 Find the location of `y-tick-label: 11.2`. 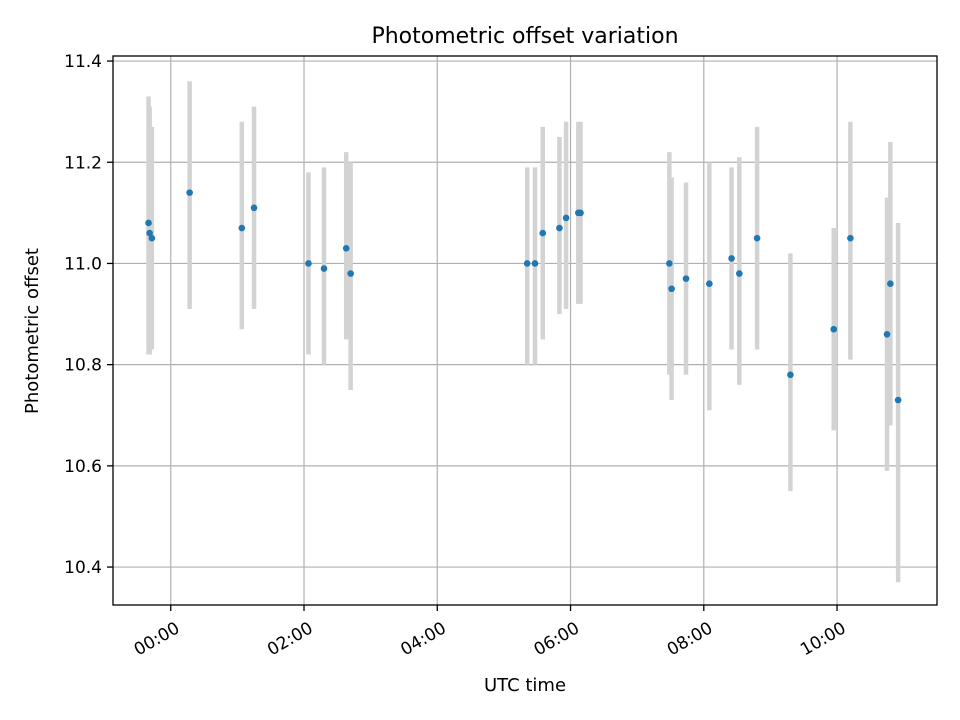

y-tick-label: 11.2 is located at coordinates (83, 163).